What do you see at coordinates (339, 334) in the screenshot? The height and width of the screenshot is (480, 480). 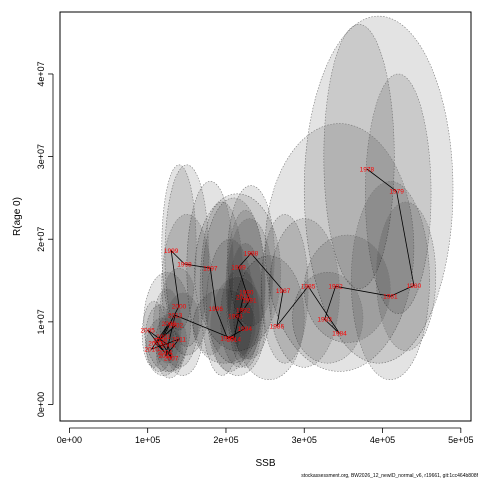 I see `year-label-1984: 1984` at bounding box center [339, 334].